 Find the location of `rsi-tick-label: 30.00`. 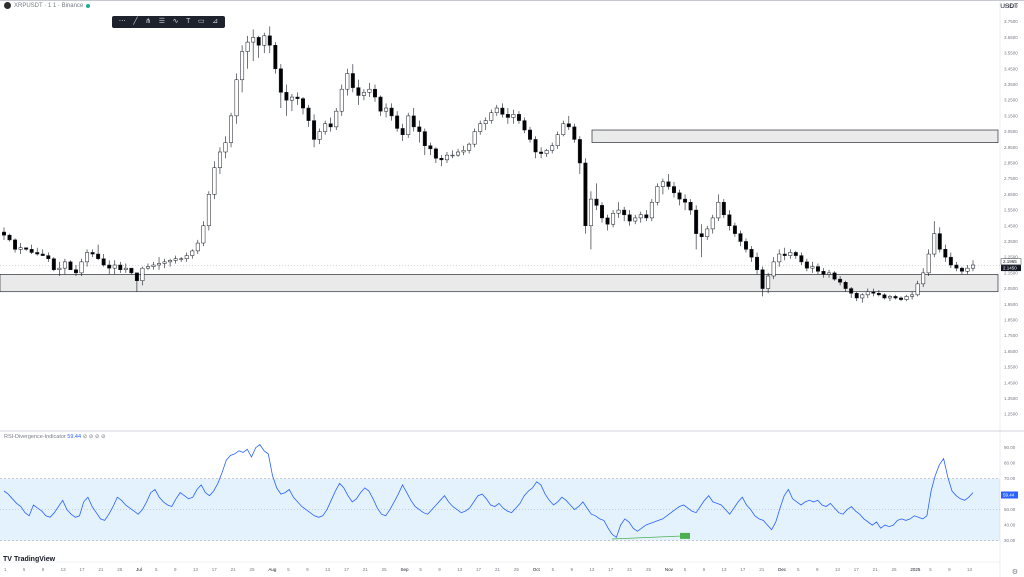

rsi-tick-label: 30.00 is located at coordinates (1010, 540).